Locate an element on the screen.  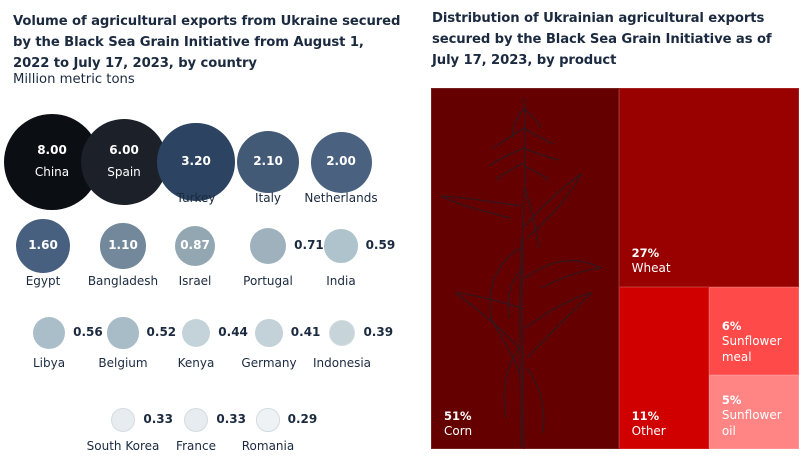
bubble-country-label: Portugal is located at coordinates (268, 281).